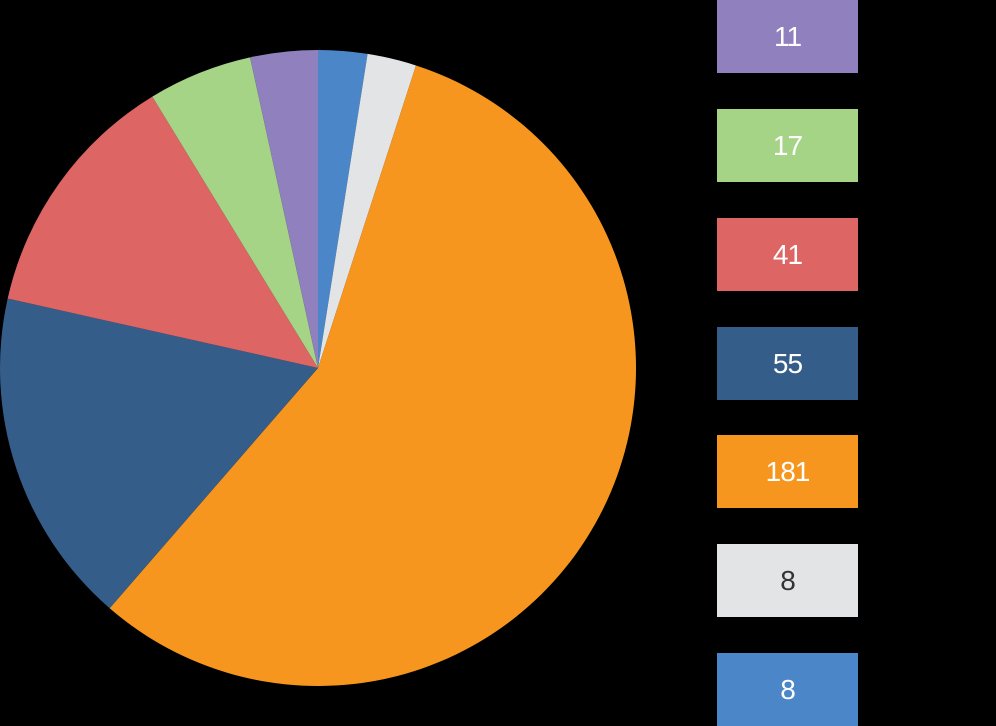 This screenshot has width=996, height=726. I want to click on legend-label-55: 55, so click(787, 363).